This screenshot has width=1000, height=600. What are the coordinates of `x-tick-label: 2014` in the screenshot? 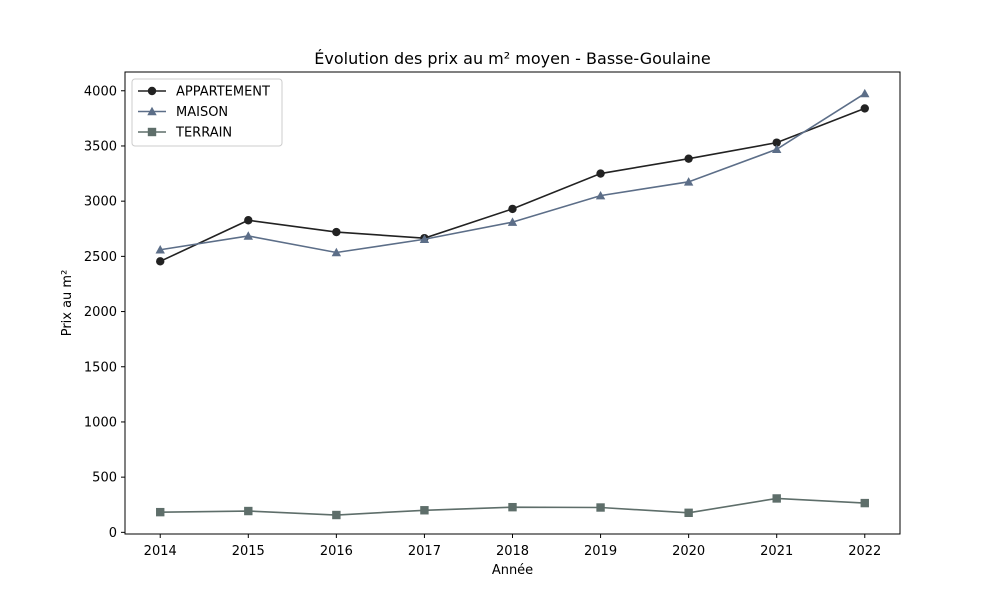 It's located at (160, 551).